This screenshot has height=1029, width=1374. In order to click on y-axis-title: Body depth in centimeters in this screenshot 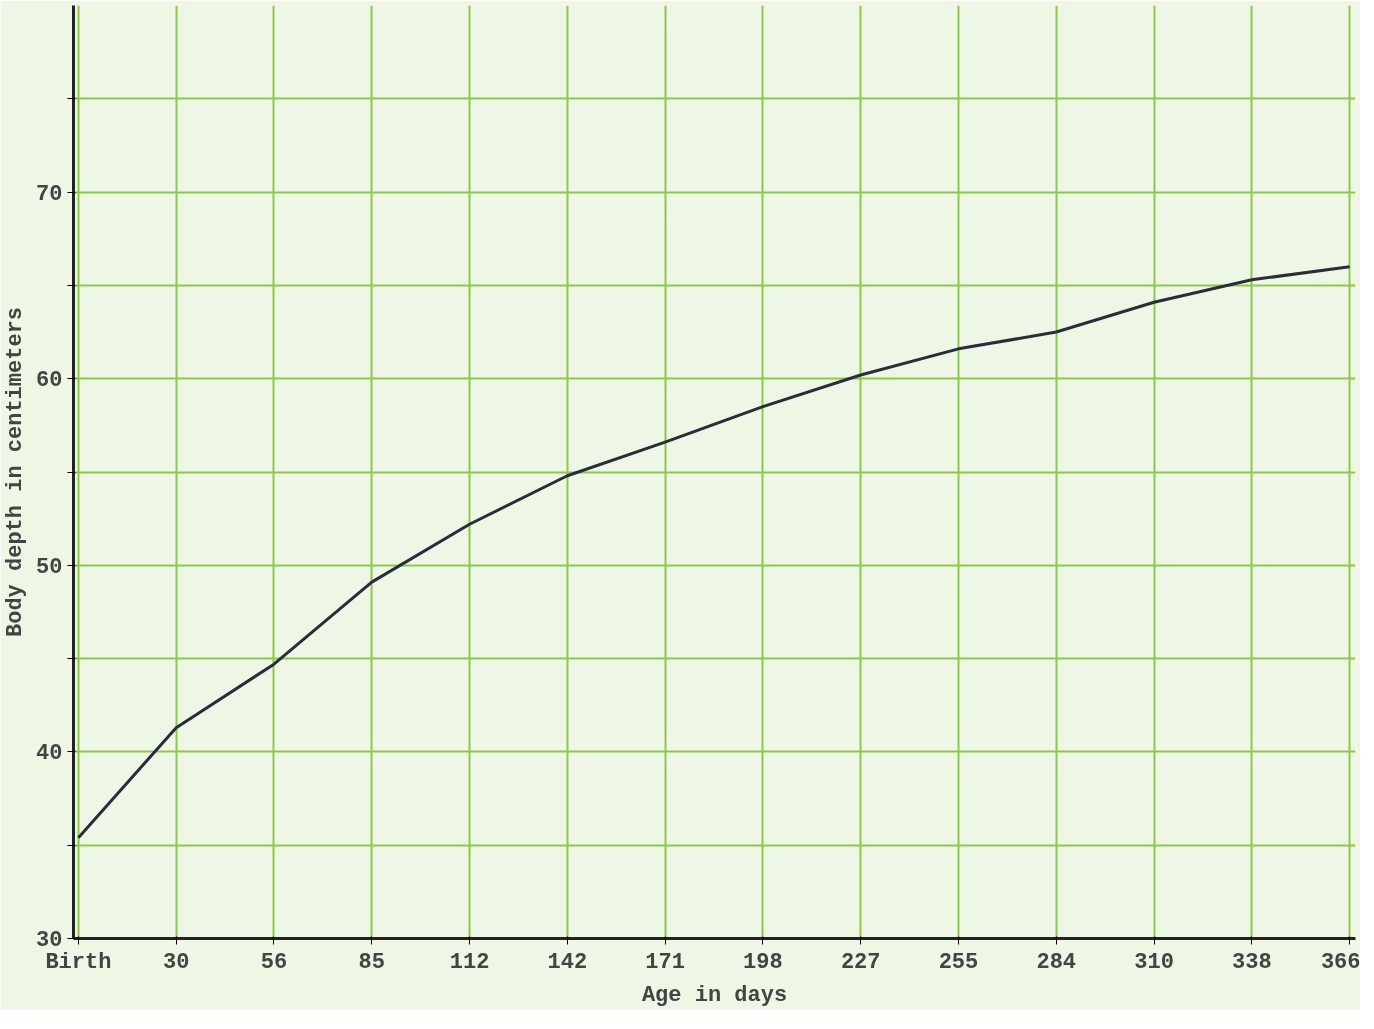, I will do `click(16, 472)`.